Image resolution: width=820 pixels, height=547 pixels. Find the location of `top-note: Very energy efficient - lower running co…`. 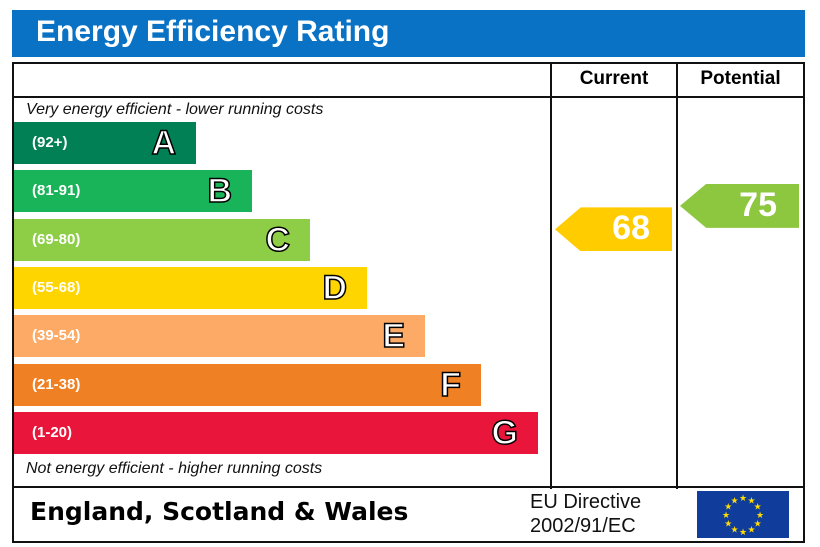

top-note: Very energy efficient - lower running co… is located at coordinates (175, 109).